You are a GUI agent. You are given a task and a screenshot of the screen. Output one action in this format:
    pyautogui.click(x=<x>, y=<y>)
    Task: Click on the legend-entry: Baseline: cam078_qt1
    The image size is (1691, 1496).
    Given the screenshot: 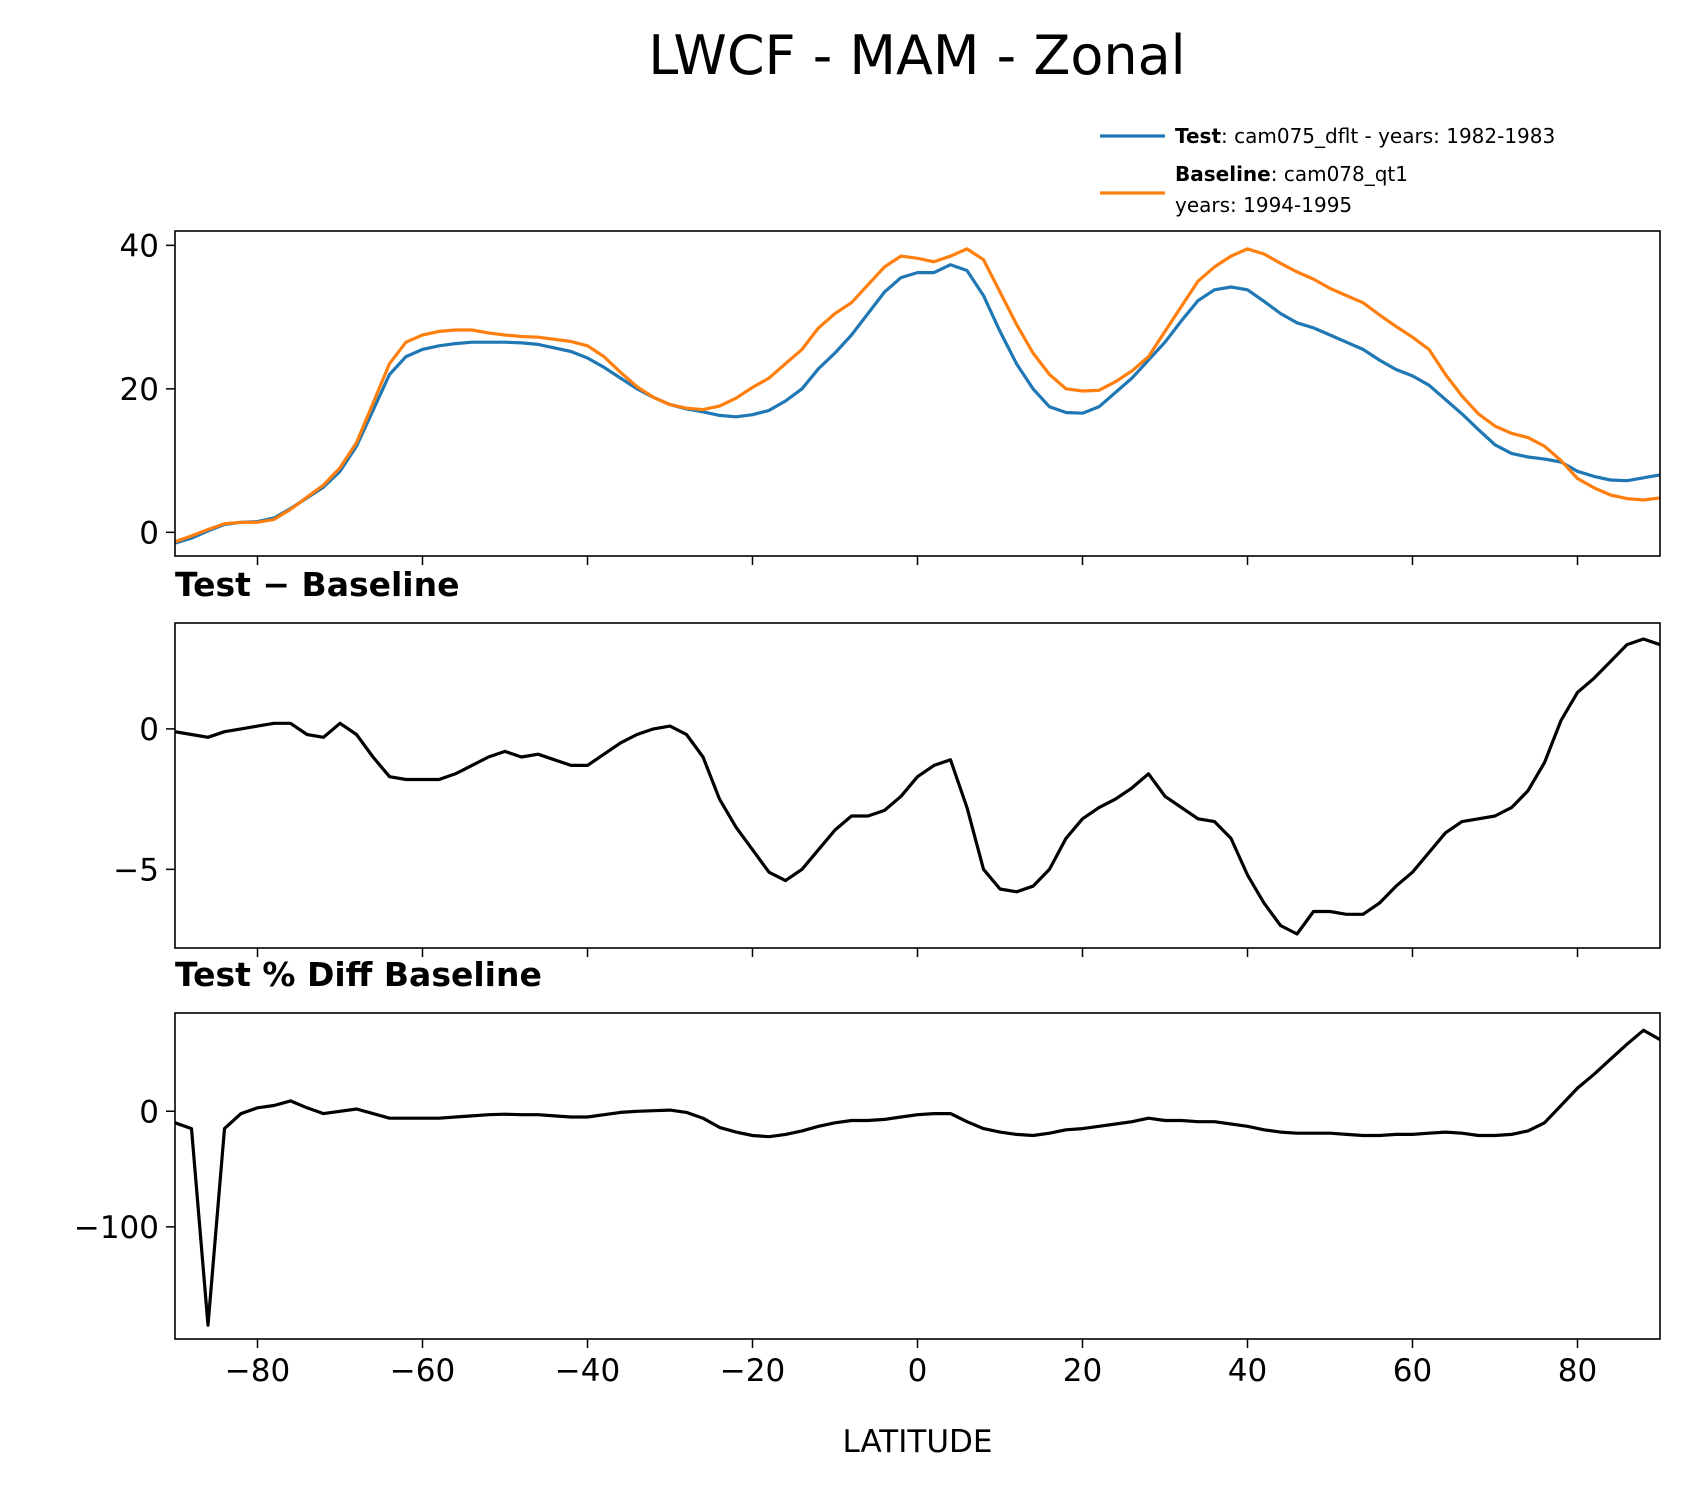 What is the action you would take?
    pyautogui.click(x=1291, y=174)
    